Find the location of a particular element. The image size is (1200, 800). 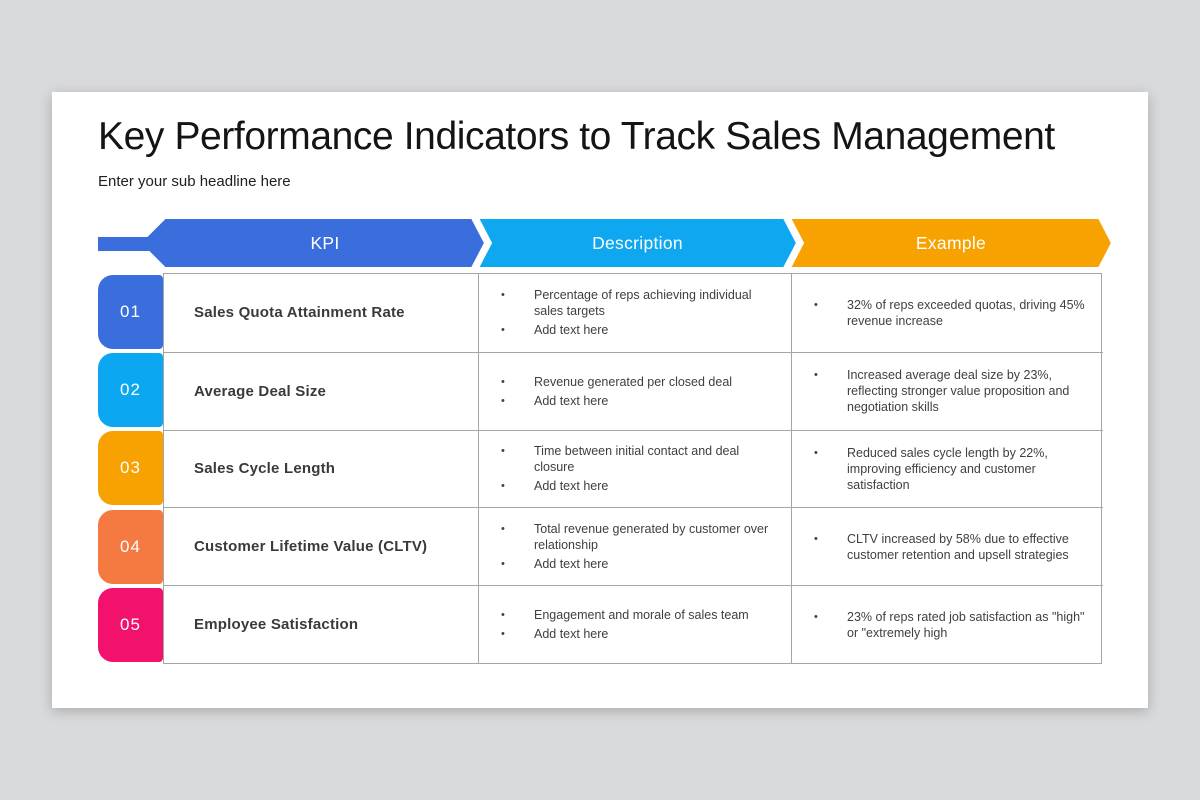

row-number: 03 is located at coordinates (130, 467).